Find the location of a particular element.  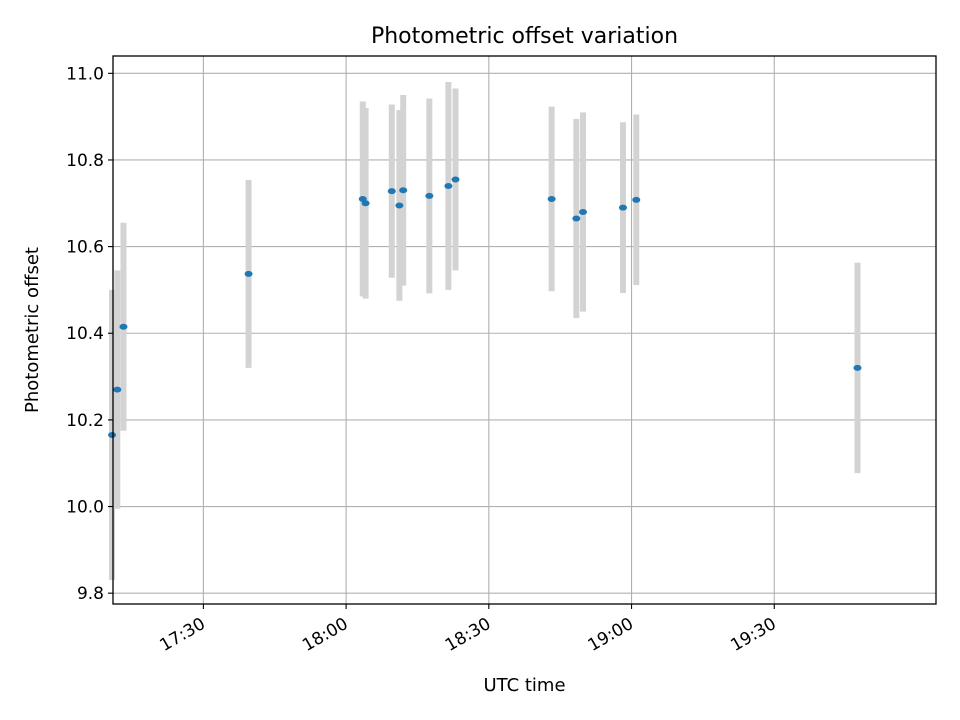

y-tick-label: 11.0 is located at coordinates (85, 74).